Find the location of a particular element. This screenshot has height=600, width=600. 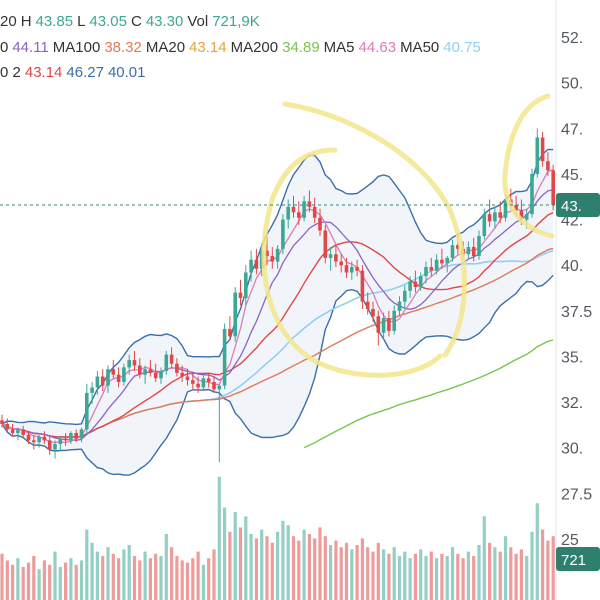

legend-item: 20 is located at coordinates (8, 21).